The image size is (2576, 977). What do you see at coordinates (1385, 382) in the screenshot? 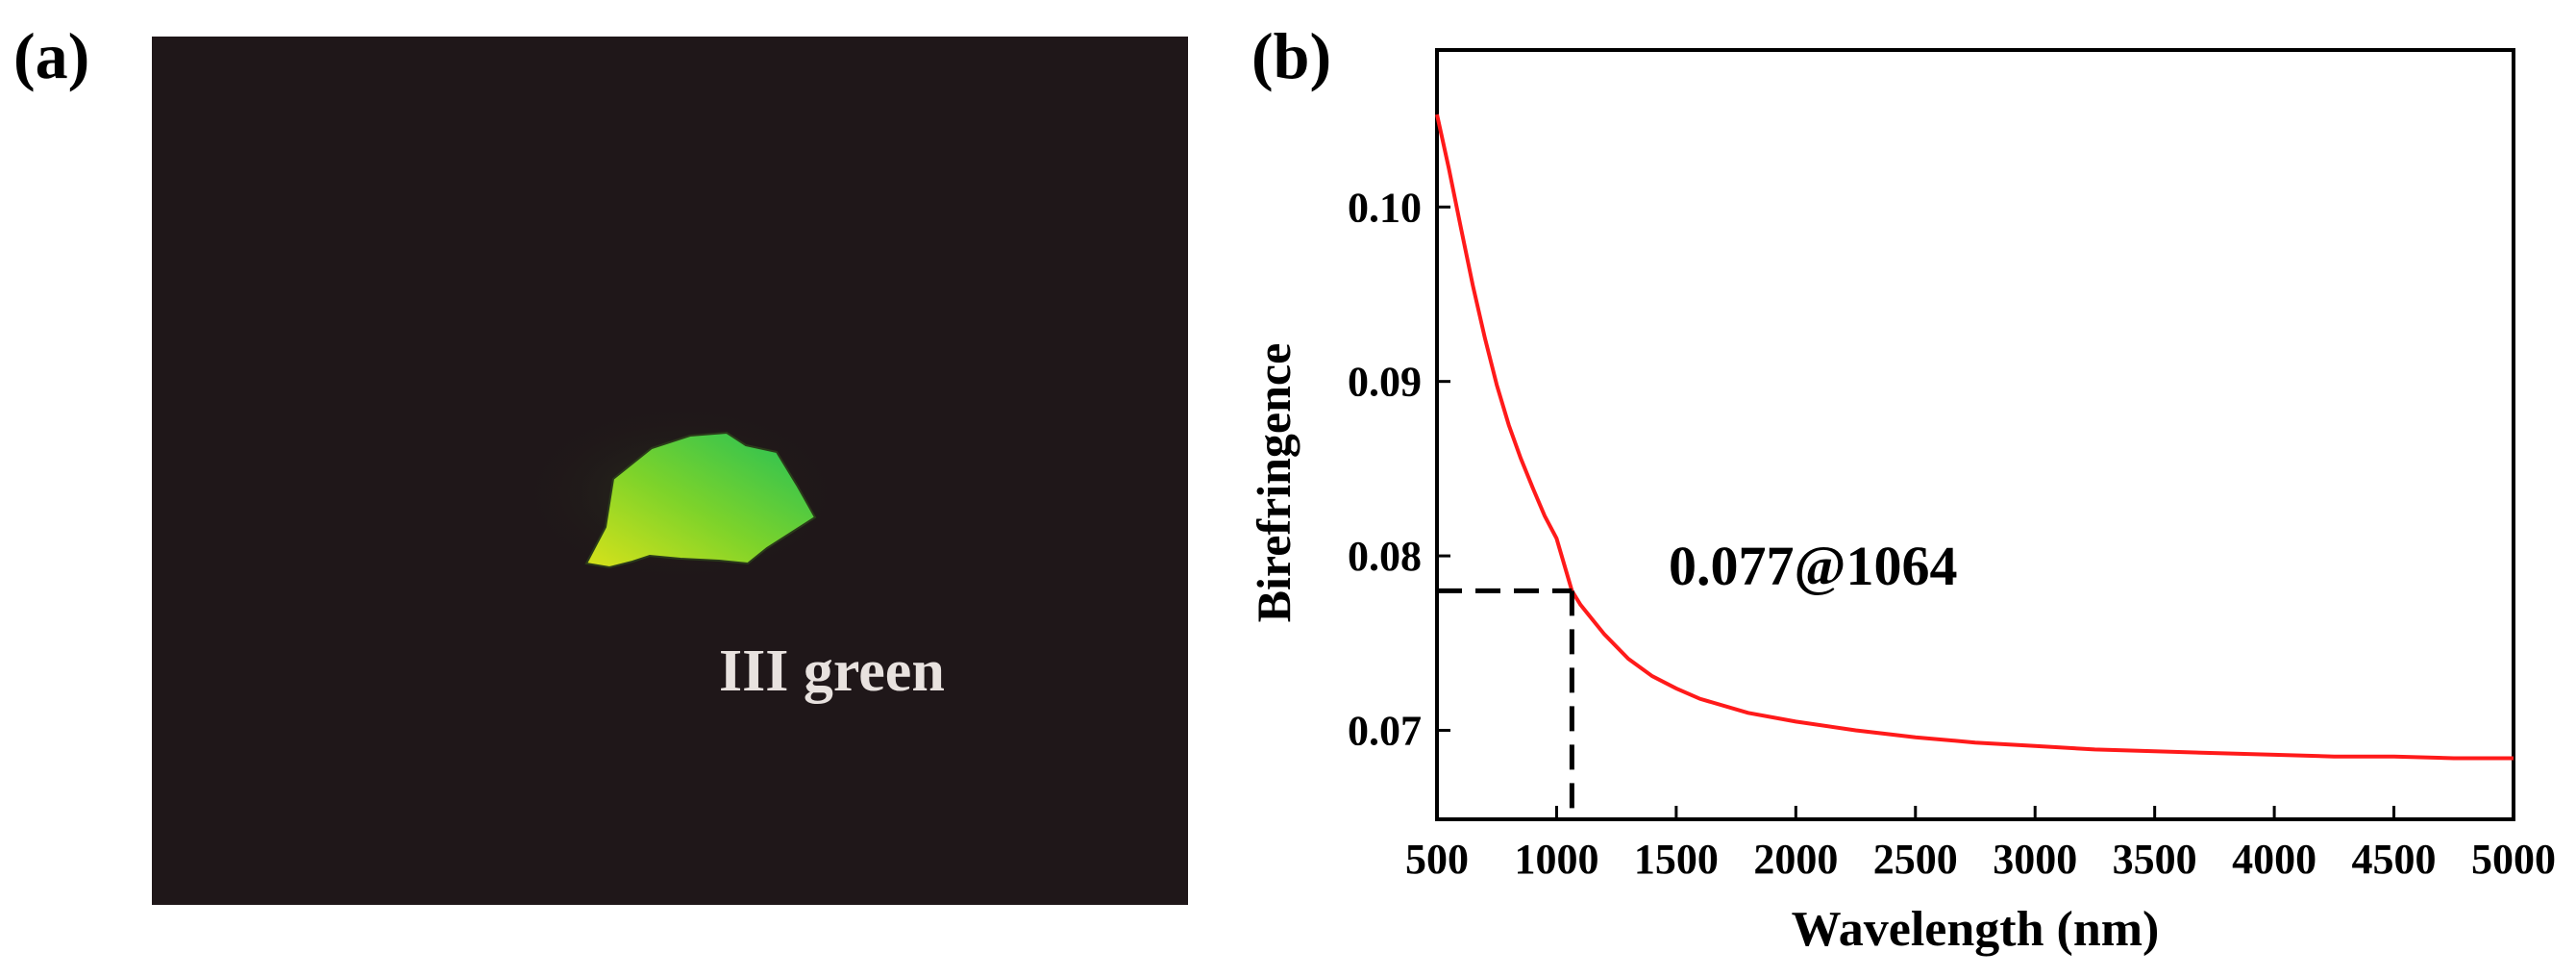
I see `y-tick-label: 0.09` at bounding box center [1385, 382].